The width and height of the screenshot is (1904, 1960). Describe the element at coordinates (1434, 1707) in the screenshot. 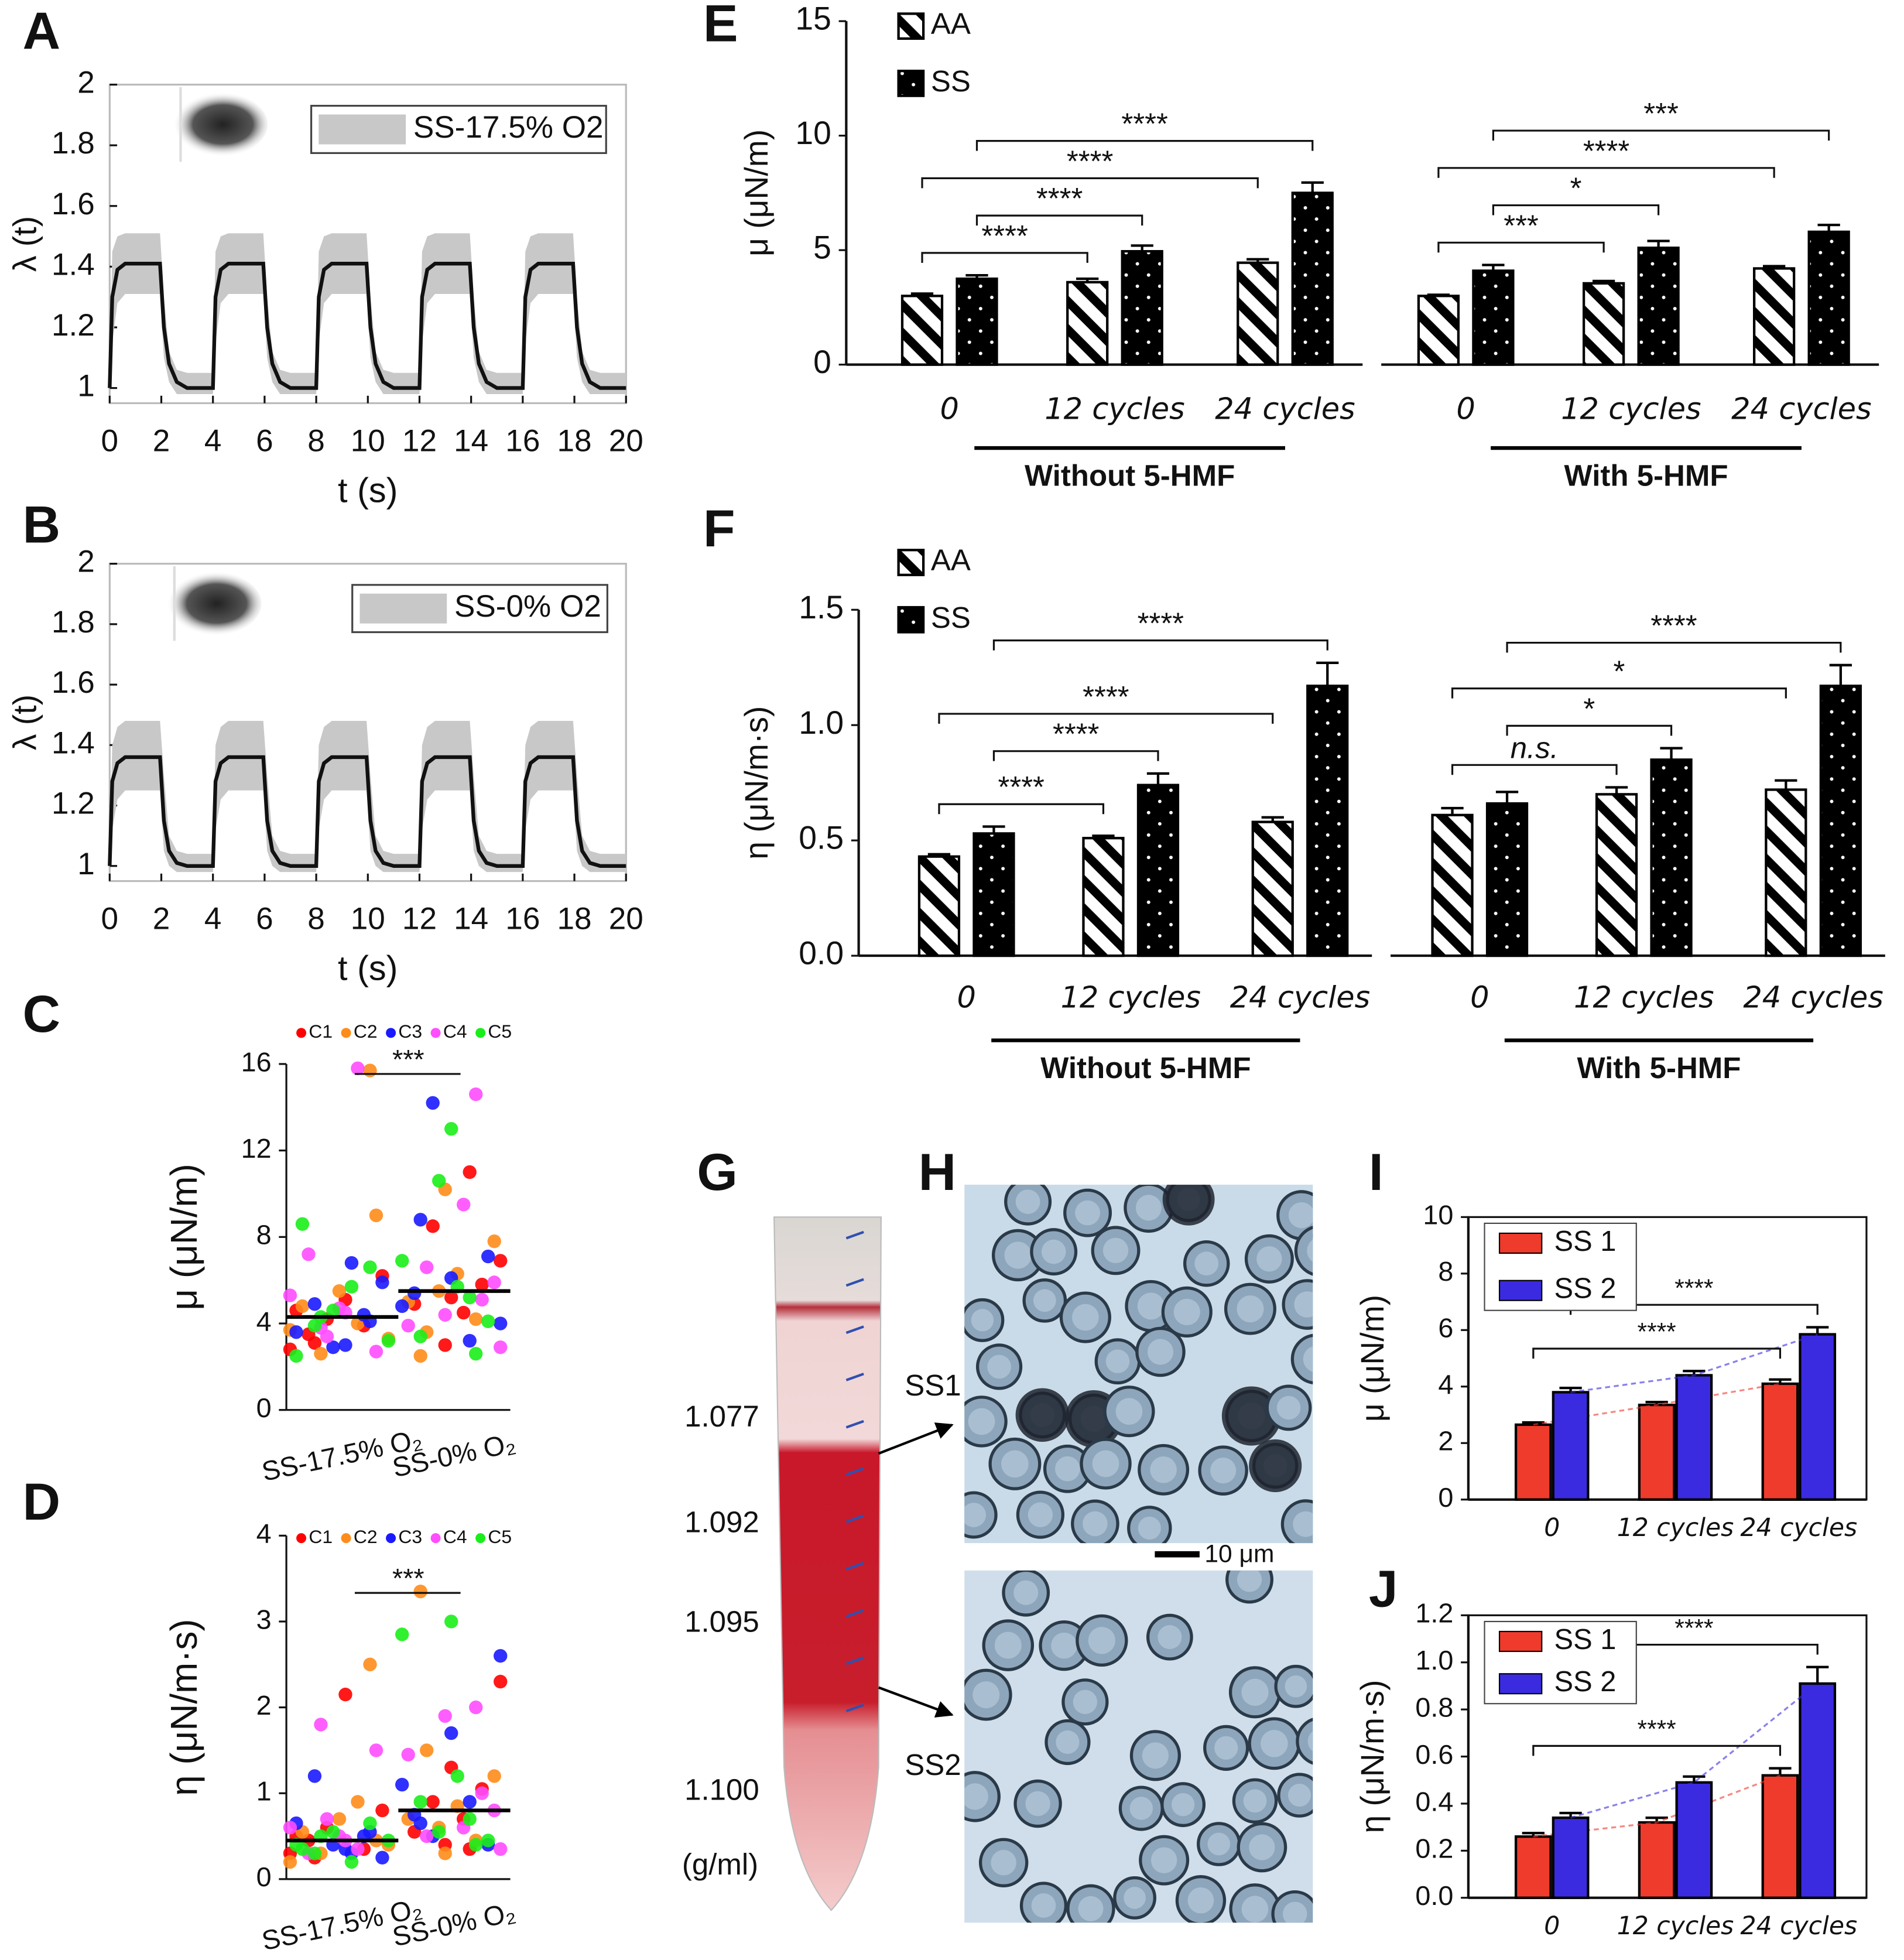

I see `y-tick-label: 0.8` at that location.